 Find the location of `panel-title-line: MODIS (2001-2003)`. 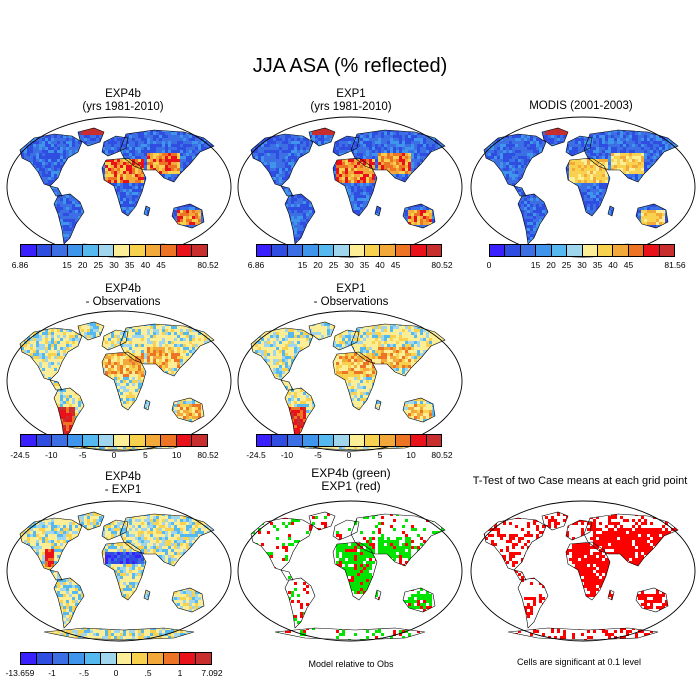

panel-title-line: MODIS (2001-2003) is located at coordinates (581, 106).